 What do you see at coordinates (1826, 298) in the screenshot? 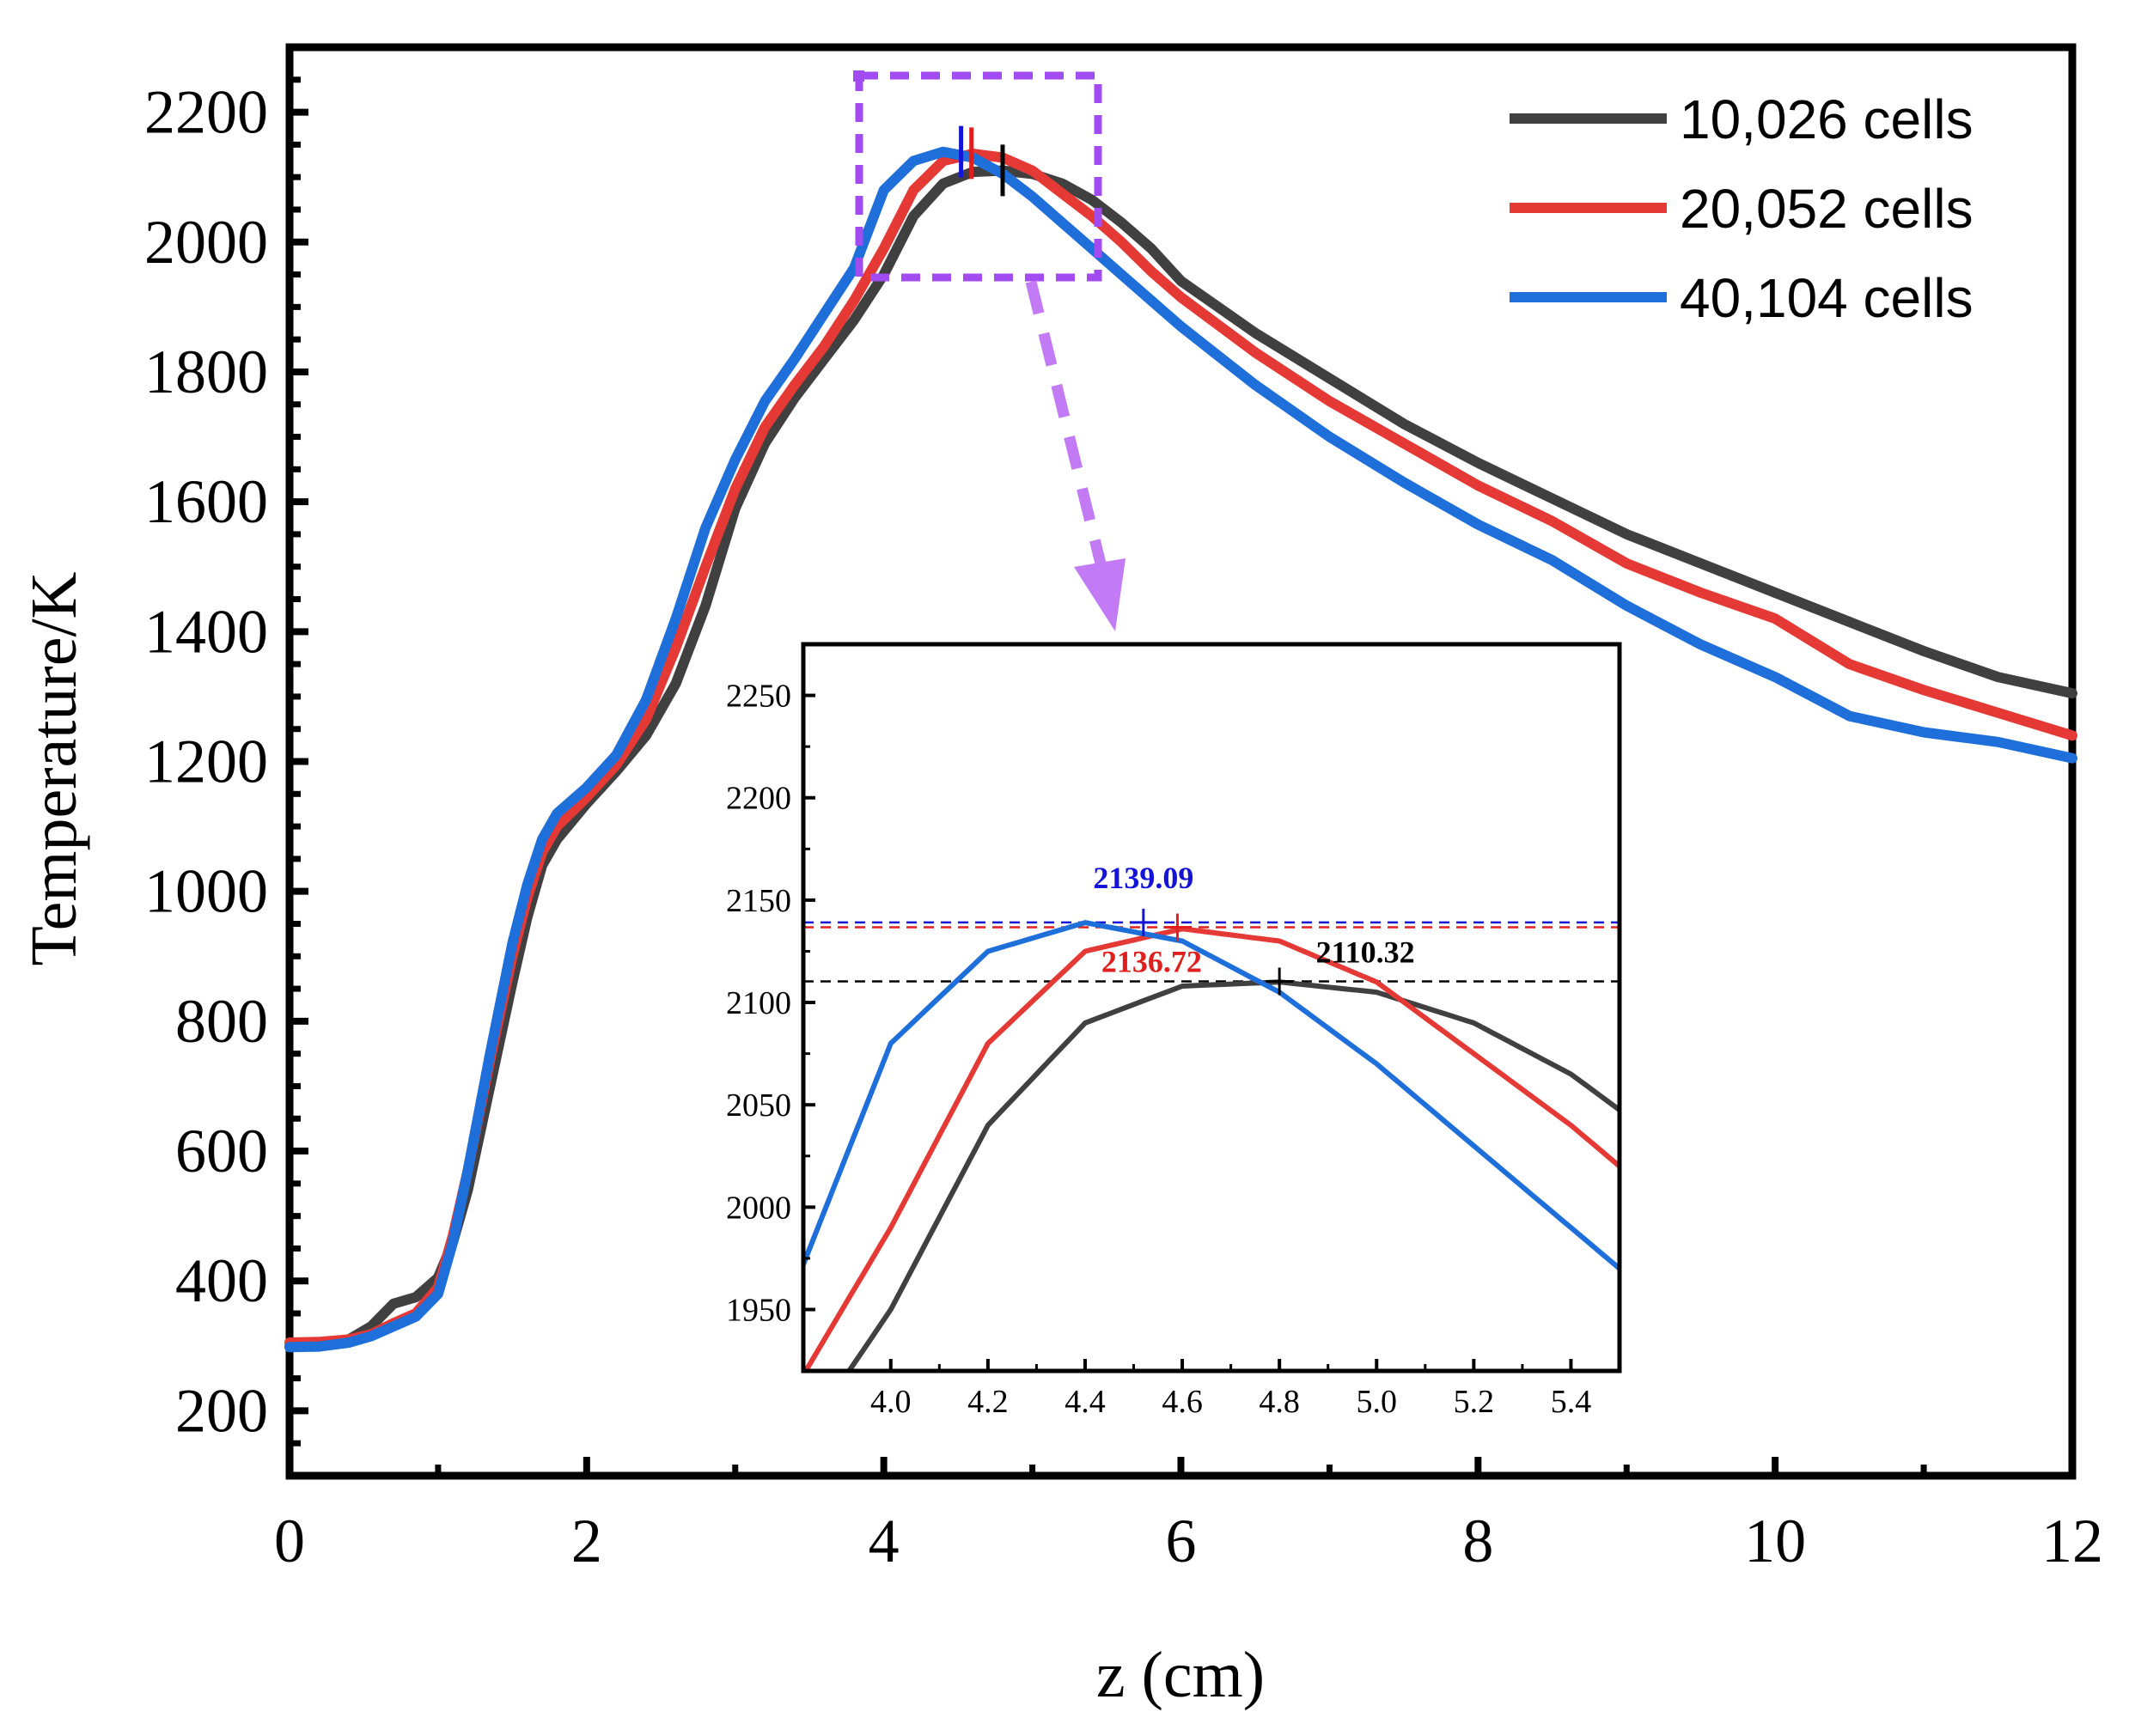
I see `legend-label-40104: 40,104 cells` at bounding box center [1826, 298].